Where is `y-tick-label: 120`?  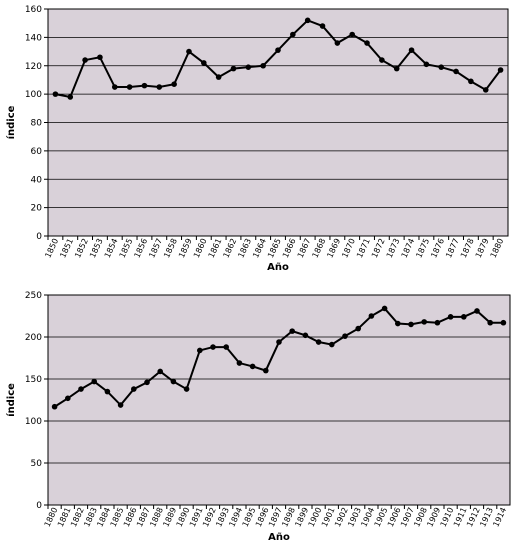
y-tick-label: 120 is located at coordinates (33, 67).